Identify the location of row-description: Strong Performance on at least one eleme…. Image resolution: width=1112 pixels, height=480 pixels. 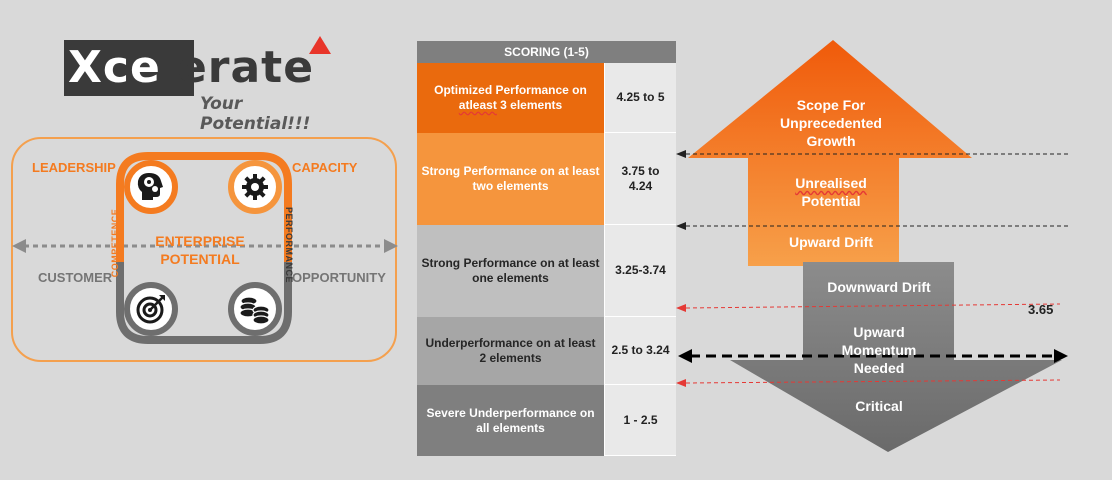
(510, 271).